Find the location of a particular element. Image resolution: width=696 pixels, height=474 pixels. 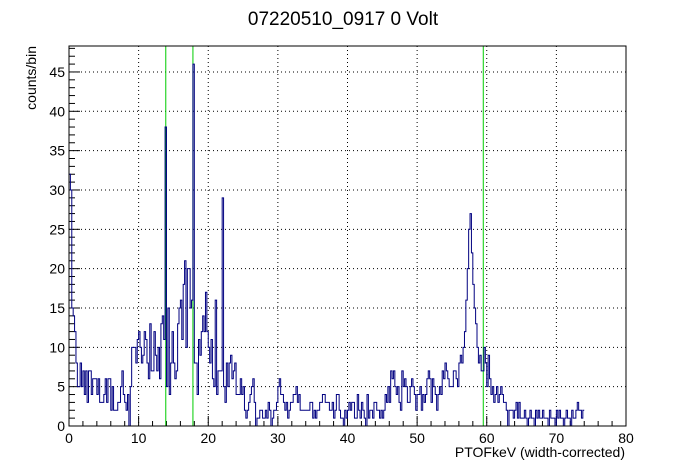

y-tick-label: 0 is located at coordinates (61, 426).